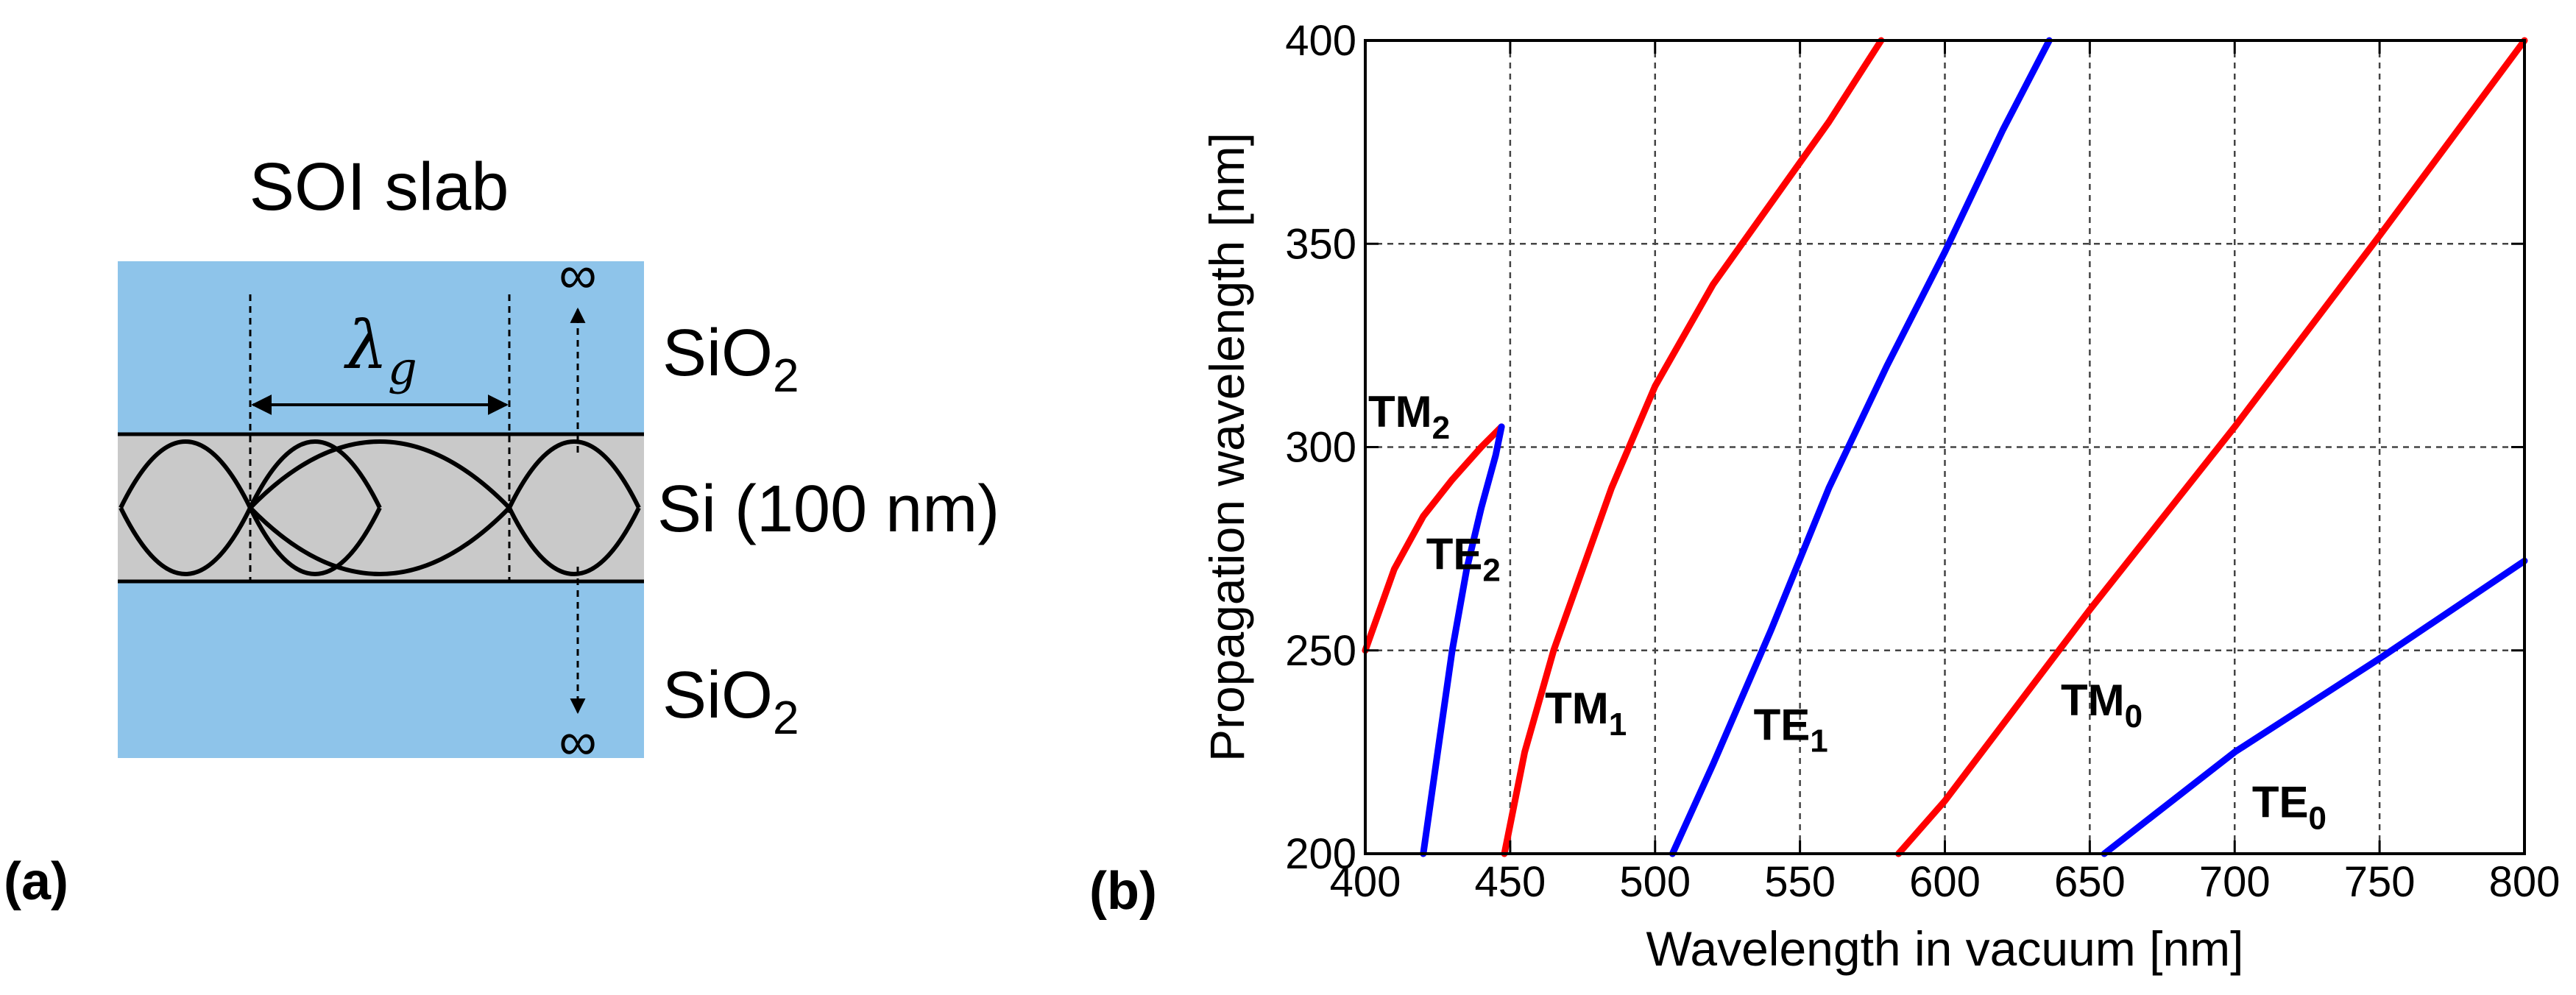 The image size is (2576, 995). What do you see at coordinates (1320, 448) in the screenshot?
I see `y-tick-label: 300` at bounding box center [1320, 448].